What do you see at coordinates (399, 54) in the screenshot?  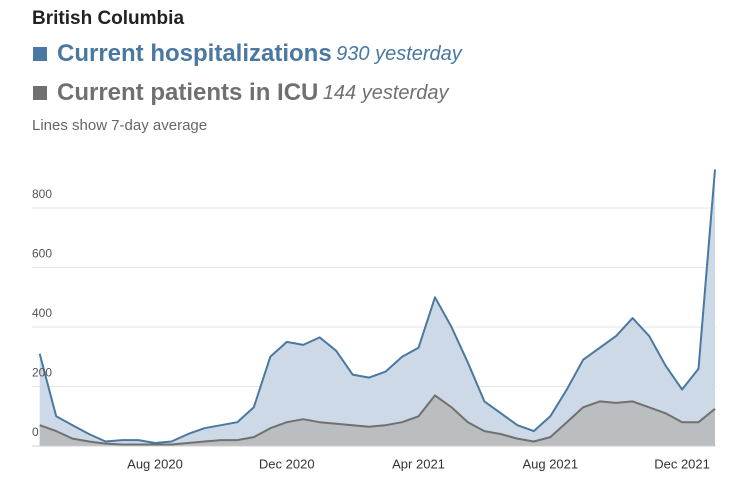 I see `legend-note: 930 yesterday` at bounding box center [399, 54].